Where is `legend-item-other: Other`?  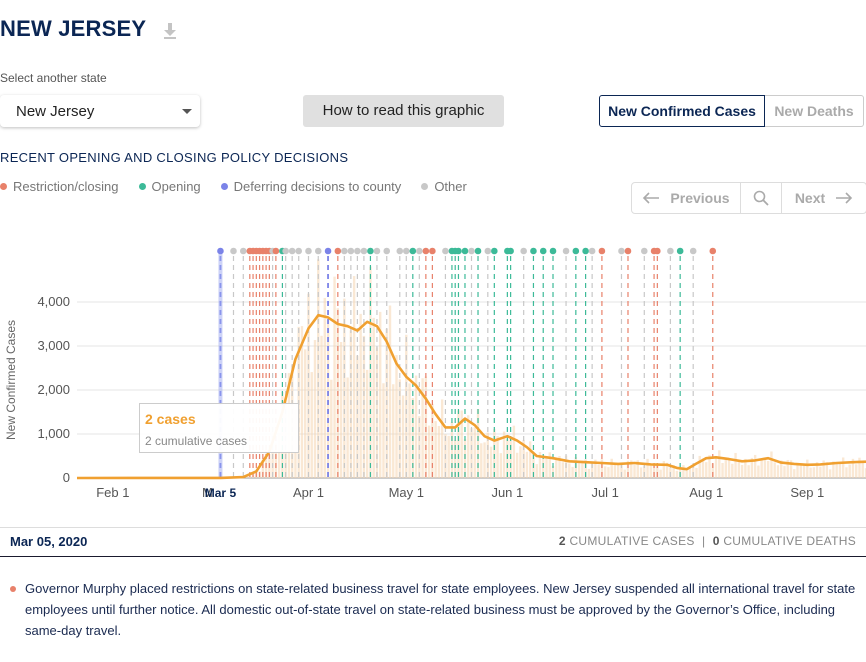
legend-item-other: Other is located at coordinates (444, 186).